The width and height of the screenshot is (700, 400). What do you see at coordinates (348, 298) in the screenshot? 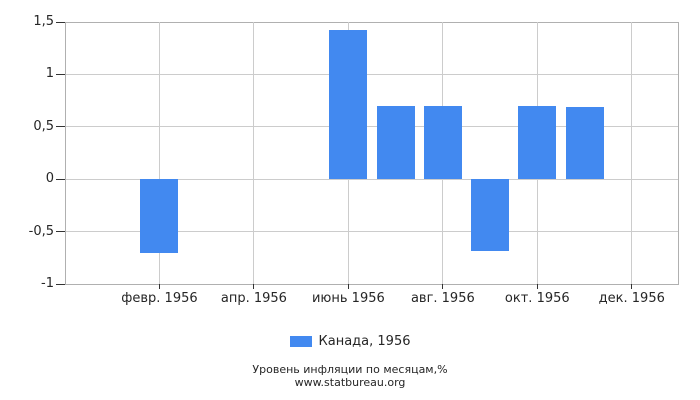
I see `x-tick-label: июнь 1956` at bounding box center [348, 298].